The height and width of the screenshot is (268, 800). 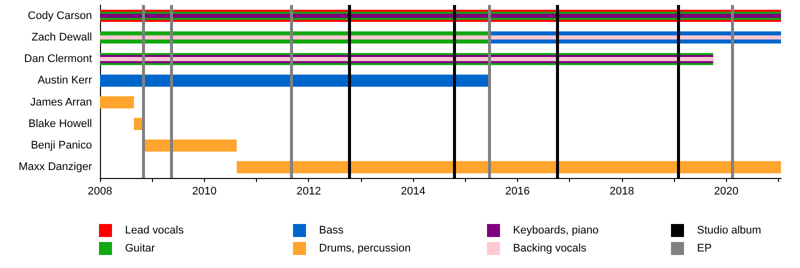 What do you see at coordinates (550, 248) in the screenshot?
I see `legend-label: Backing vocals` at bounding box center [550, 248].